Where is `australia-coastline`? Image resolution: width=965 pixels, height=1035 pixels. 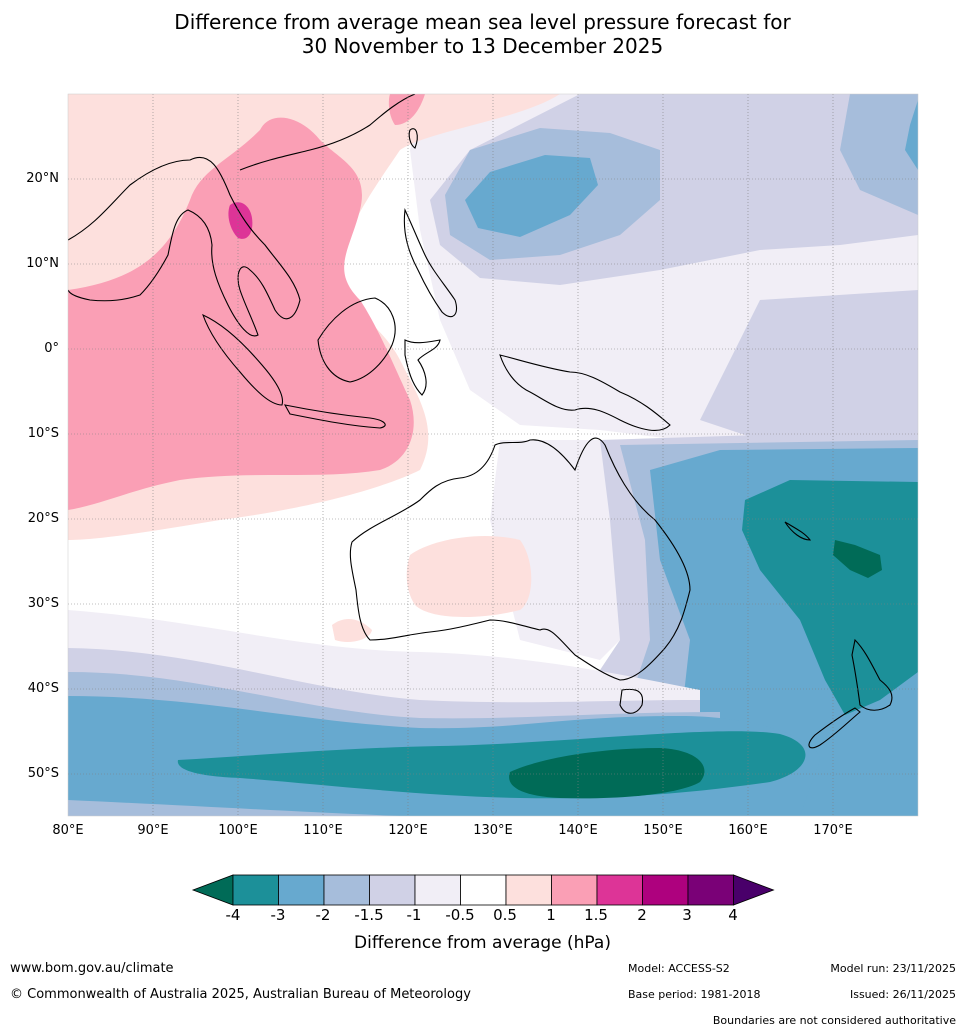
australia-coastline is located at coordinates (520, 559).